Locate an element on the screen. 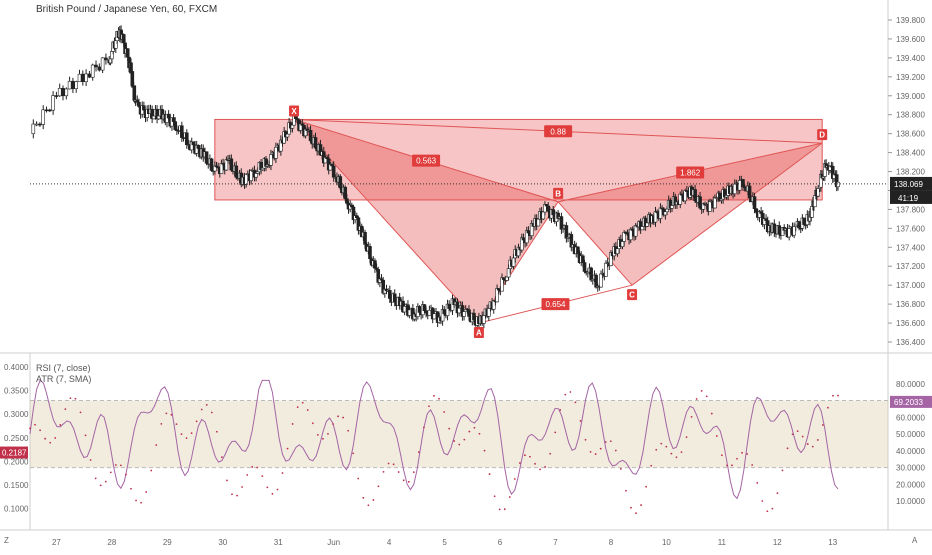 This screenshot has width=932, height=555. time-tick-label: 11 is located at coordinates (722, 542).